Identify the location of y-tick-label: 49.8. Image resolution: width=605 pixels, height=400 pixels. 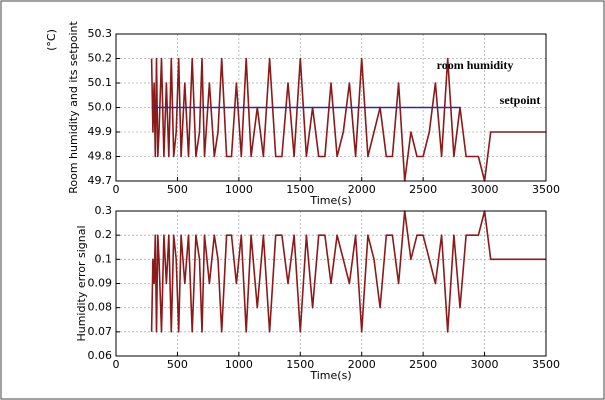
(100, 156).